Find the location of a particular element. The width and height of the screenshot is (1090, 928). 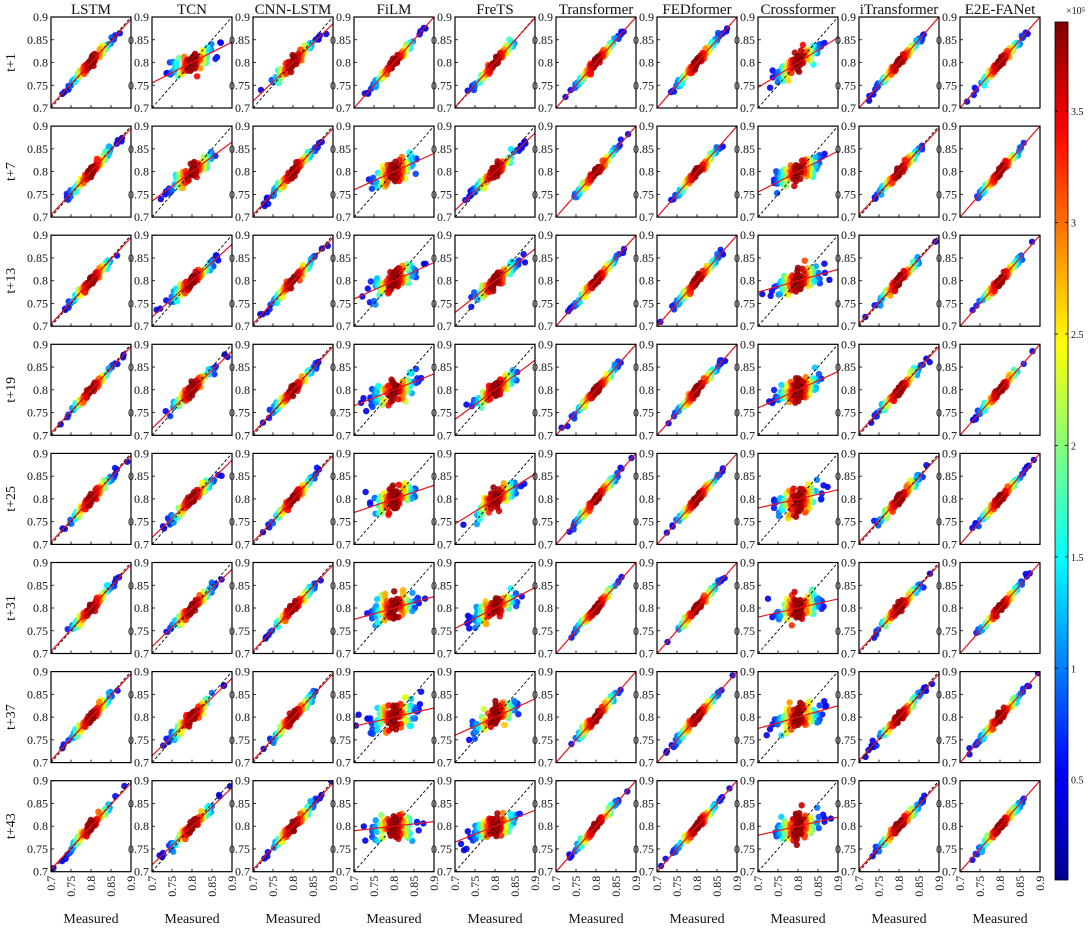

panel-fedformer-tplus7: 0.70.750.80.850.9 is located at coordinates (685, 171).